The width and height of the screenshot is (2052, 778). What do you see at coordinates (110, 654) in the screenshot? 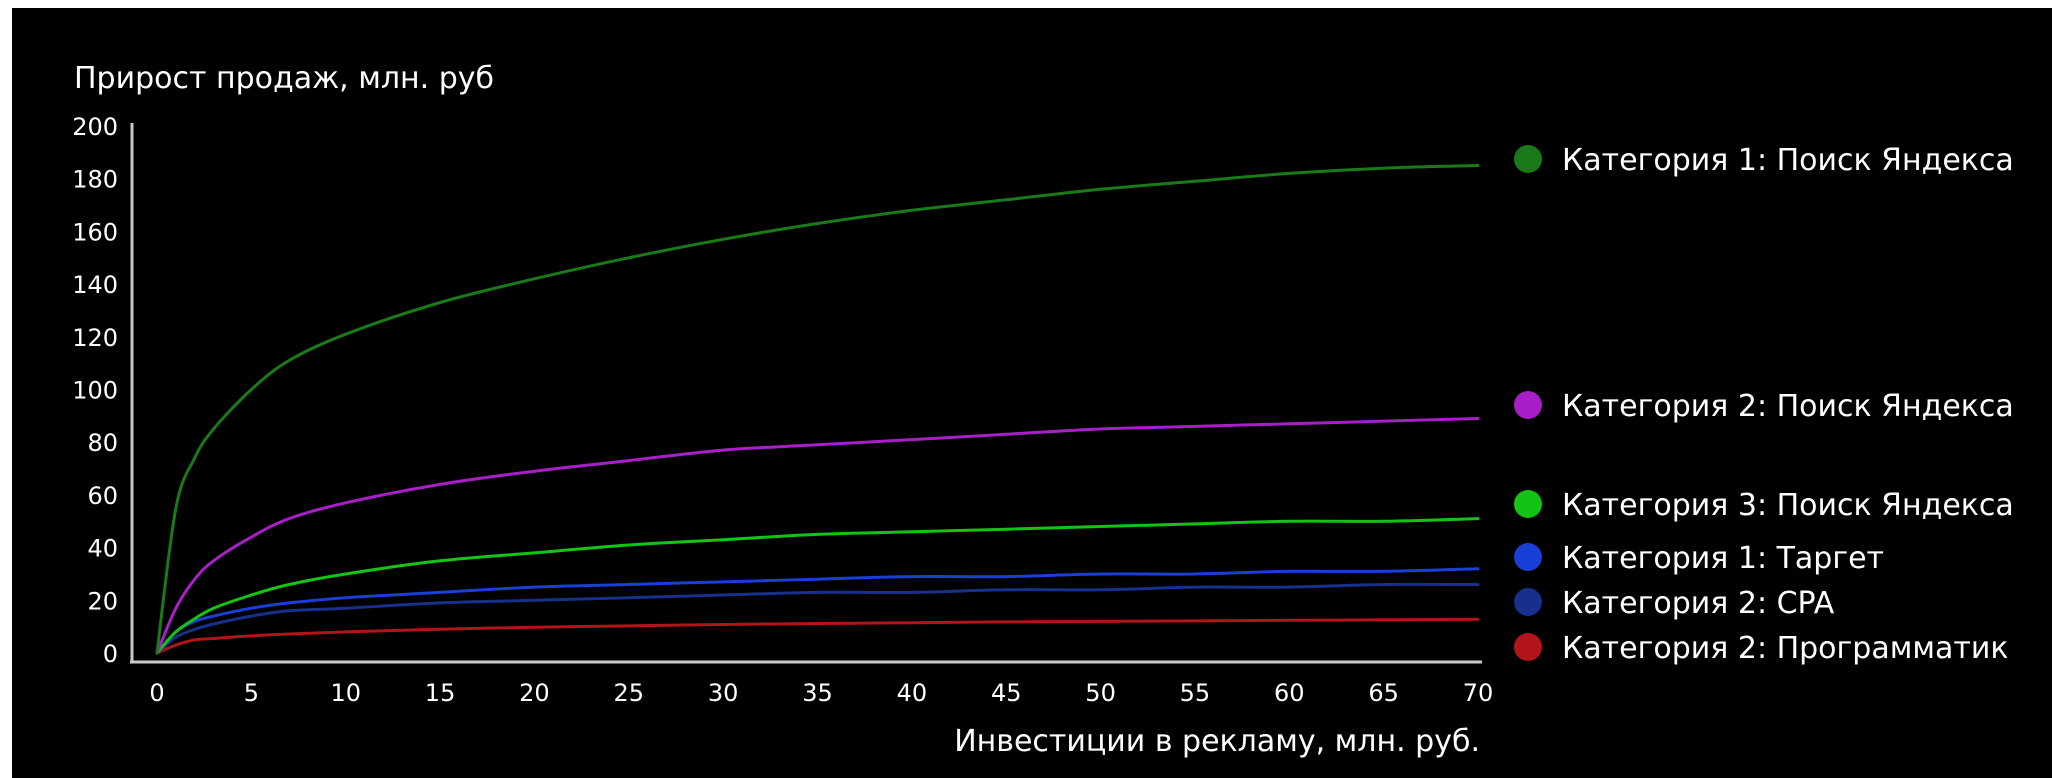
I see `y-tick-label: 0` at bounding box center [110, 654].